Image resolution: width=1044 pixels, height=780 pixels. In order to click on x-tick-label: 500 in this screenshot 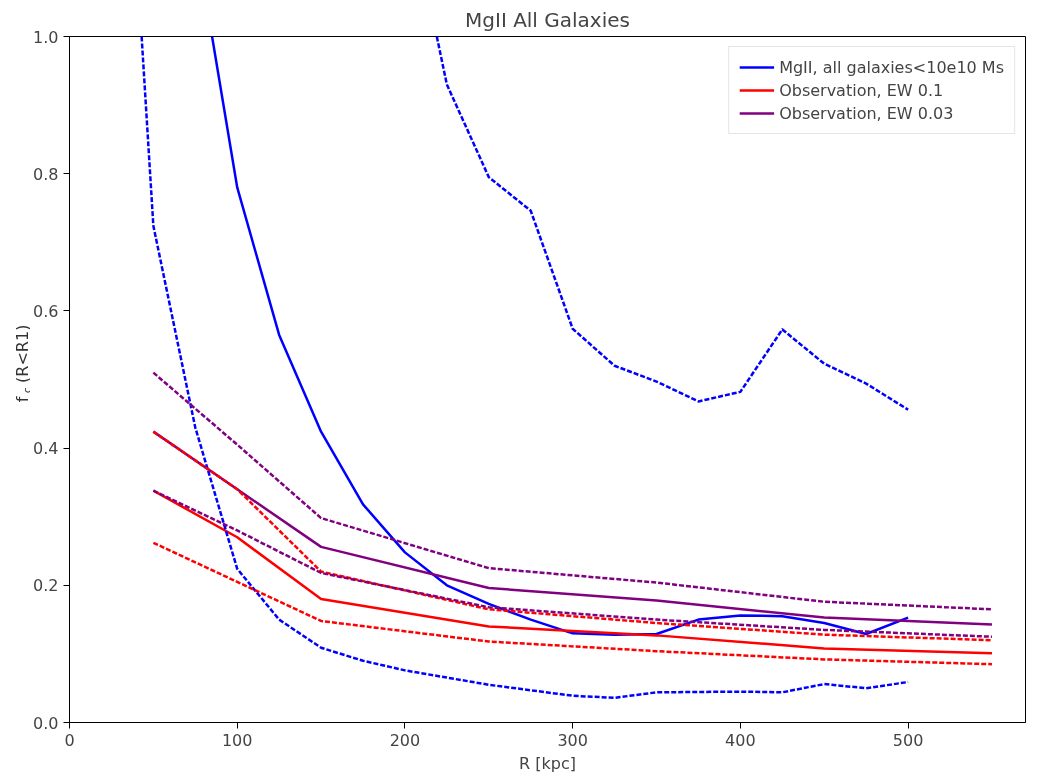, I will do `click(908, 740)`.